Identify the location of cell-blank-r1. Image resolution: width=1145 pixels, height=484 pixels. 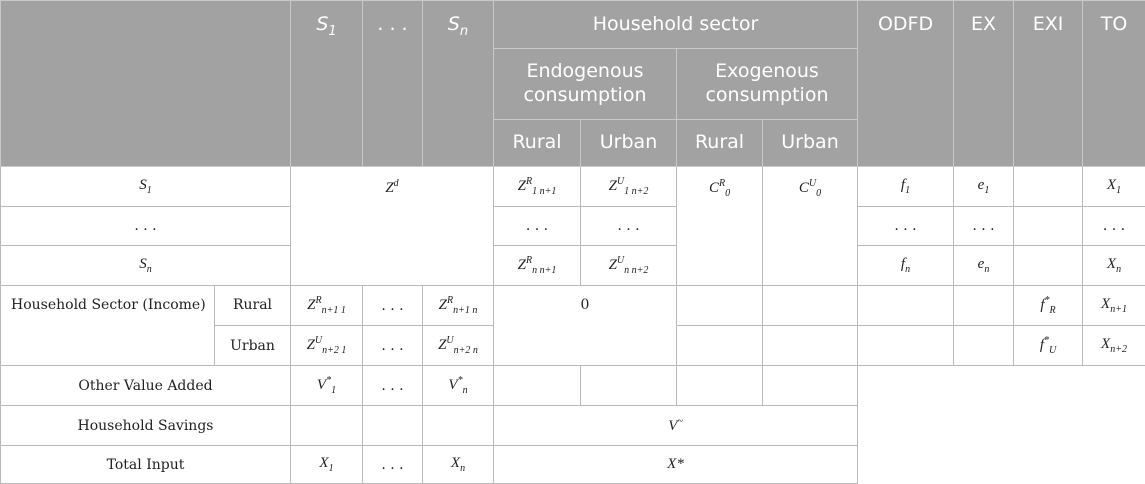
(719, 305).